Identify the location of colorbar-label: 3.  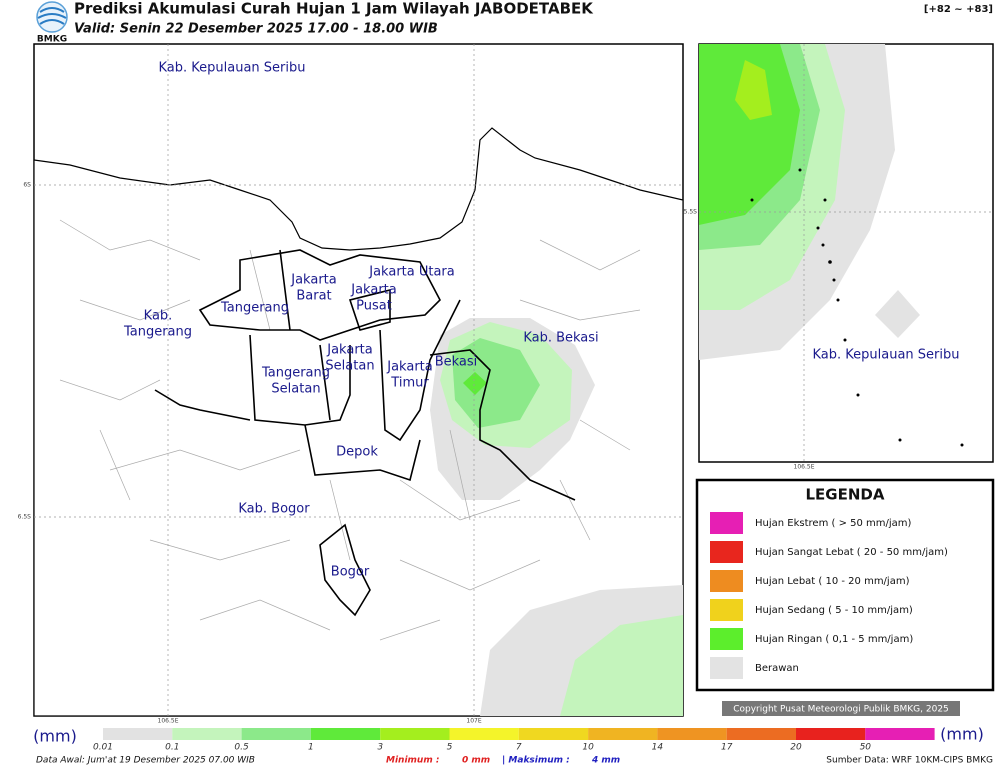
(380, 748).